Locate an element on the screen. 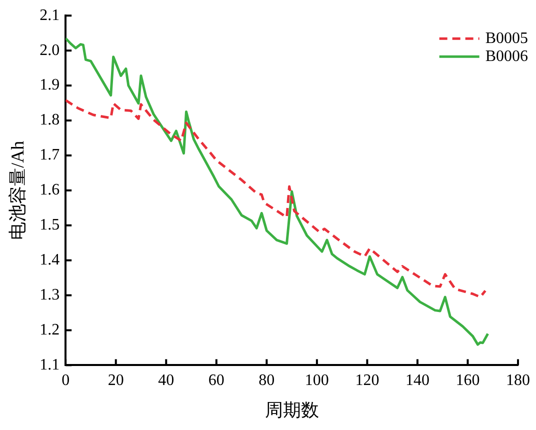 The width and height of the screenshot is (536, 430). y-tick-label: 1.1 is located at coordinates (50, 365).